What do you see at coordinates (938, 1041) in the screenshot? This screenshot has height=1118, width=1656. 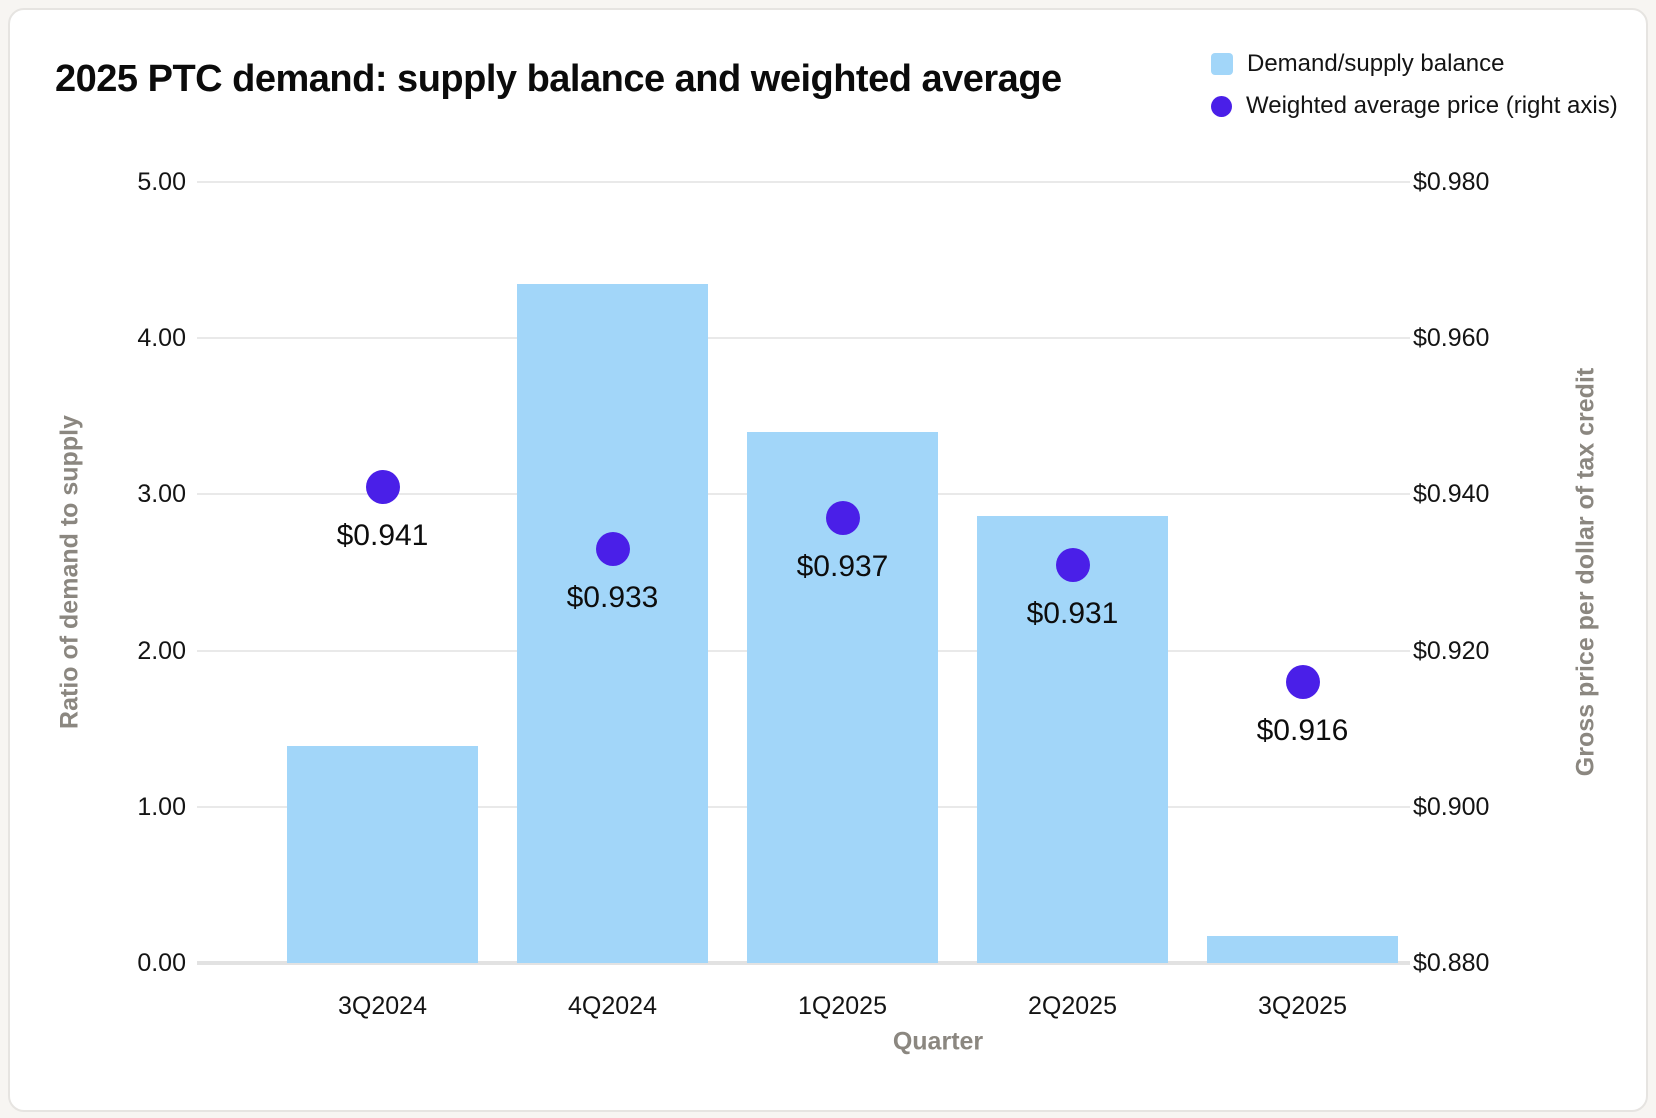 I see `x-axis-title: Quarter` at bounding box center [938, 1041].